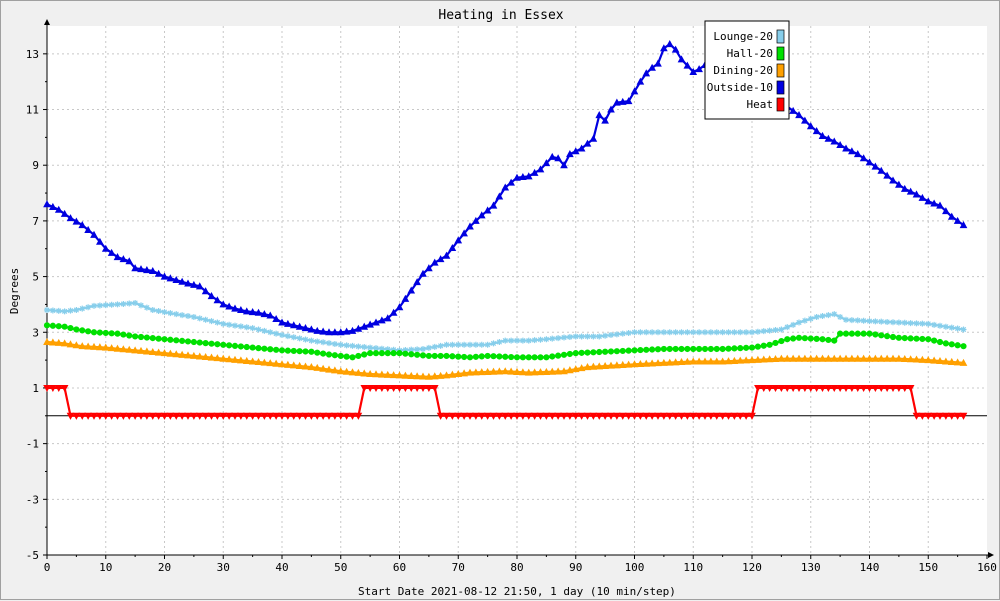  What do you see at coordinates (516, 567) in the screenshot?
I see `x-tick-label: 80` at bounding box center [516, 567].